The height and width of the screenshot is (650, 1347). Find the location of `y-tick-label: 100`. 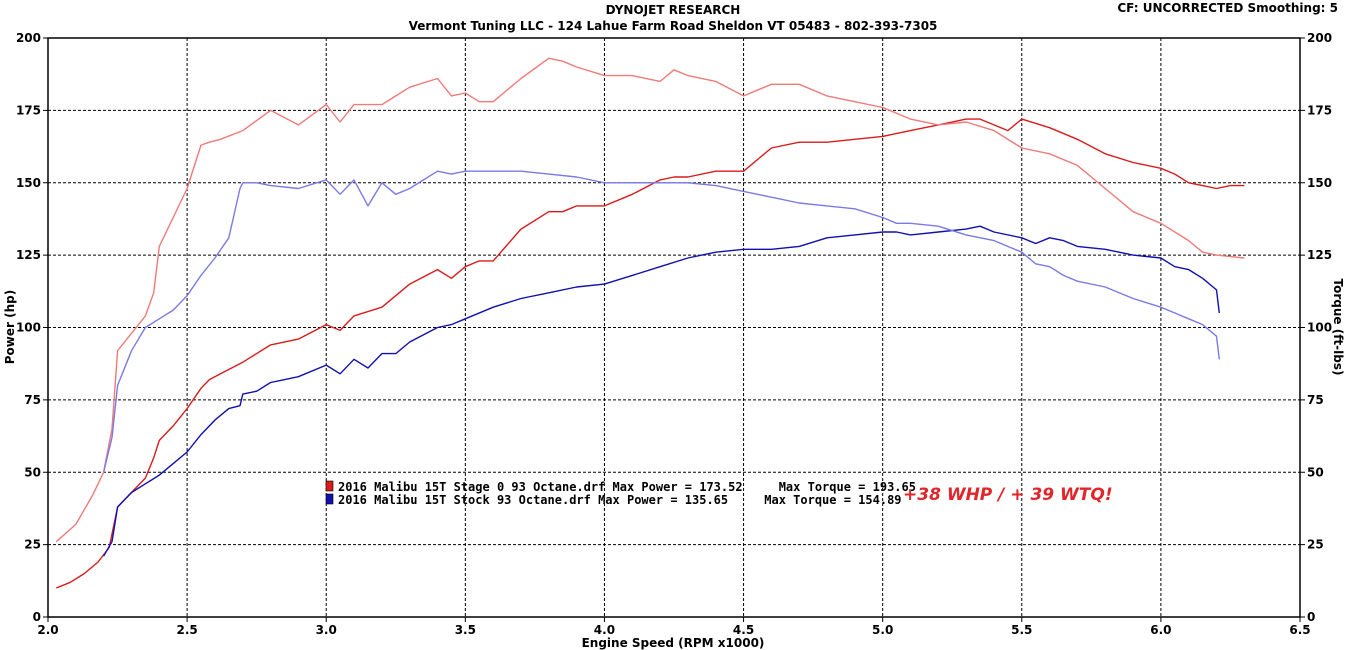

y-tick-label: 100 is located at coordinates (28, 328).